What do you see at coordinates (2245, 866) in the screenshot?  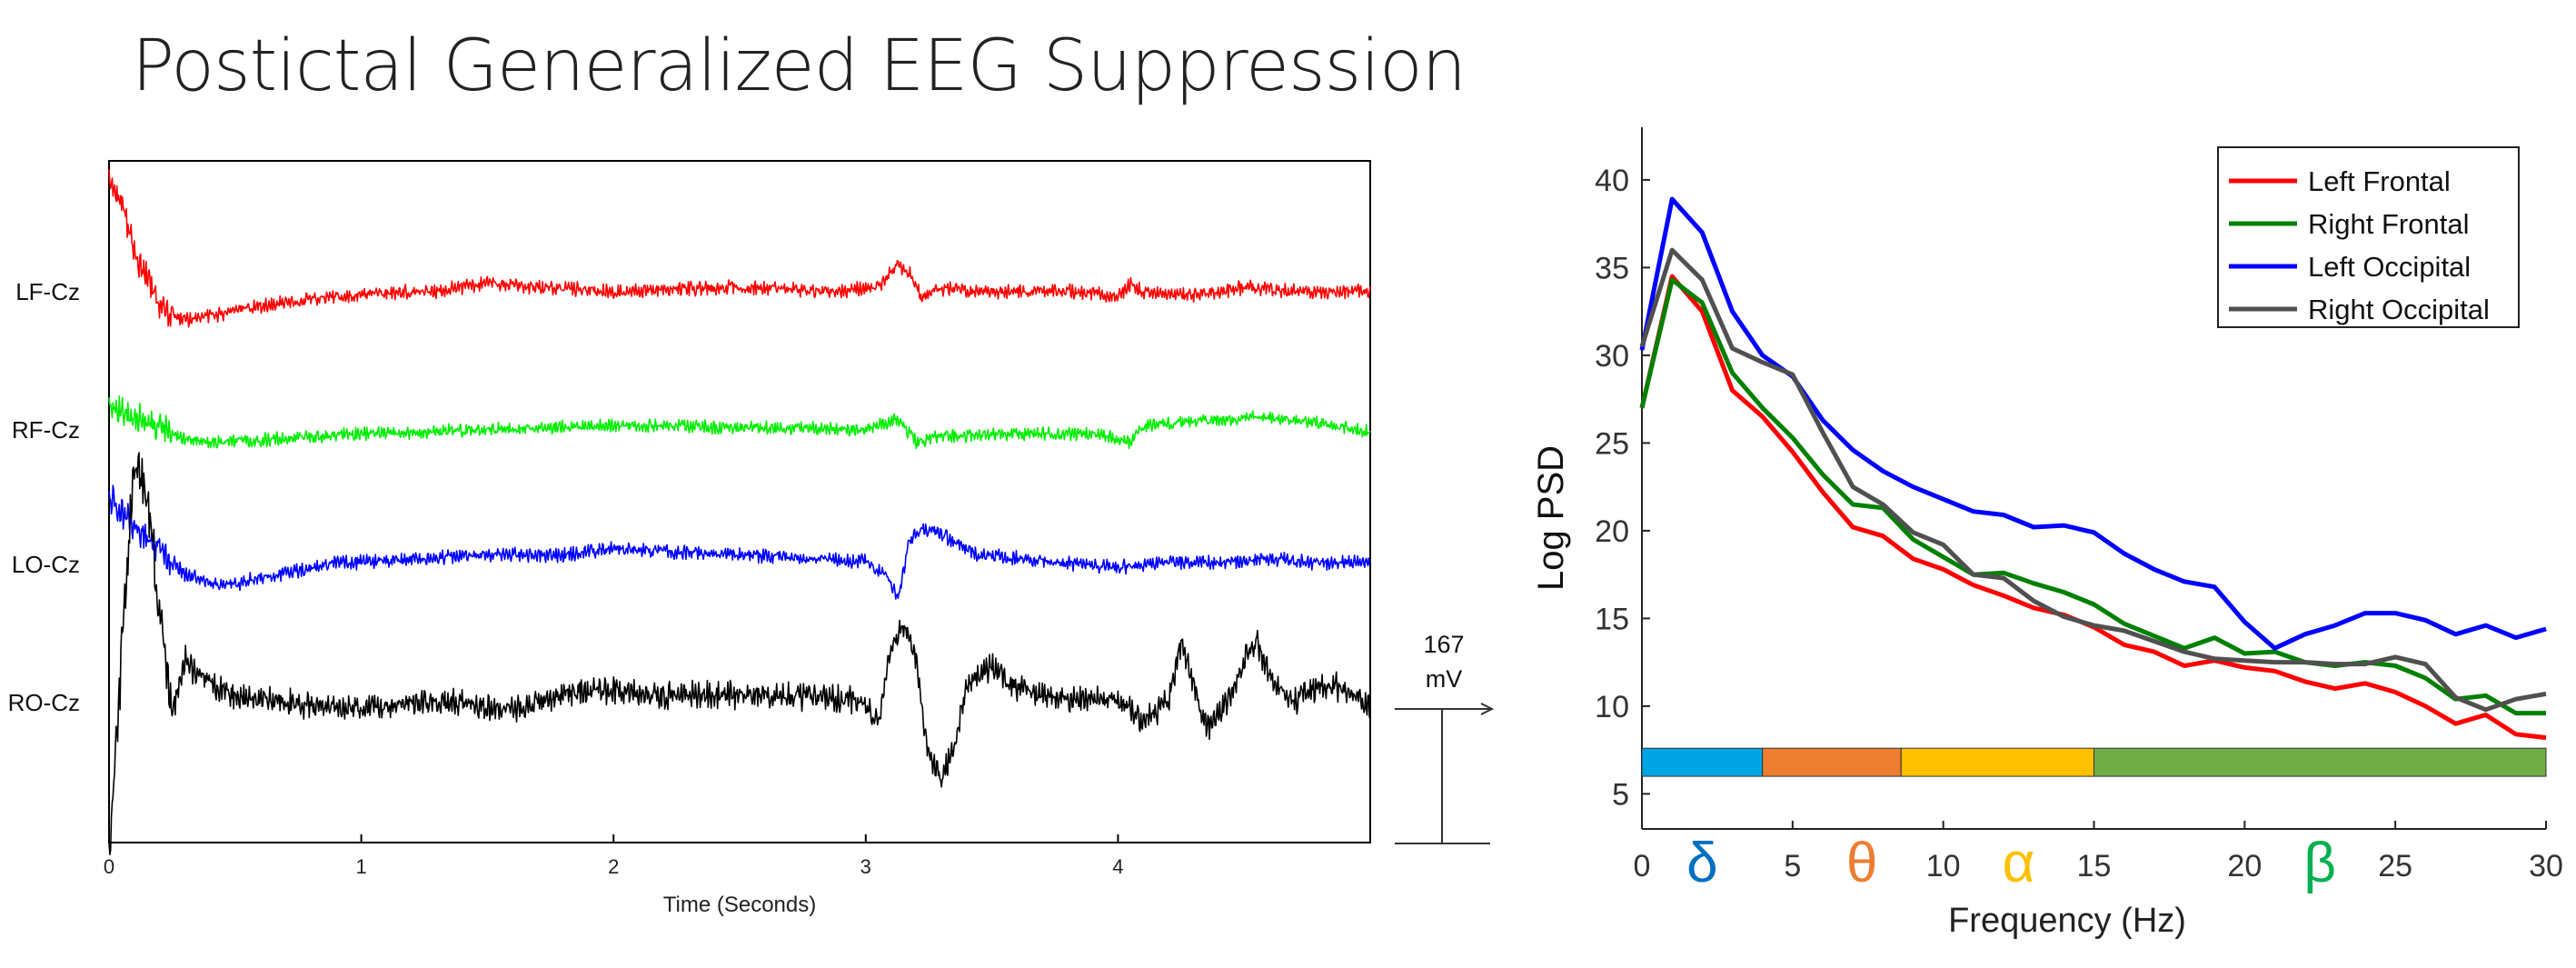 I see `psd-x-tick-label: 20` at bounding box center [2245, 866].